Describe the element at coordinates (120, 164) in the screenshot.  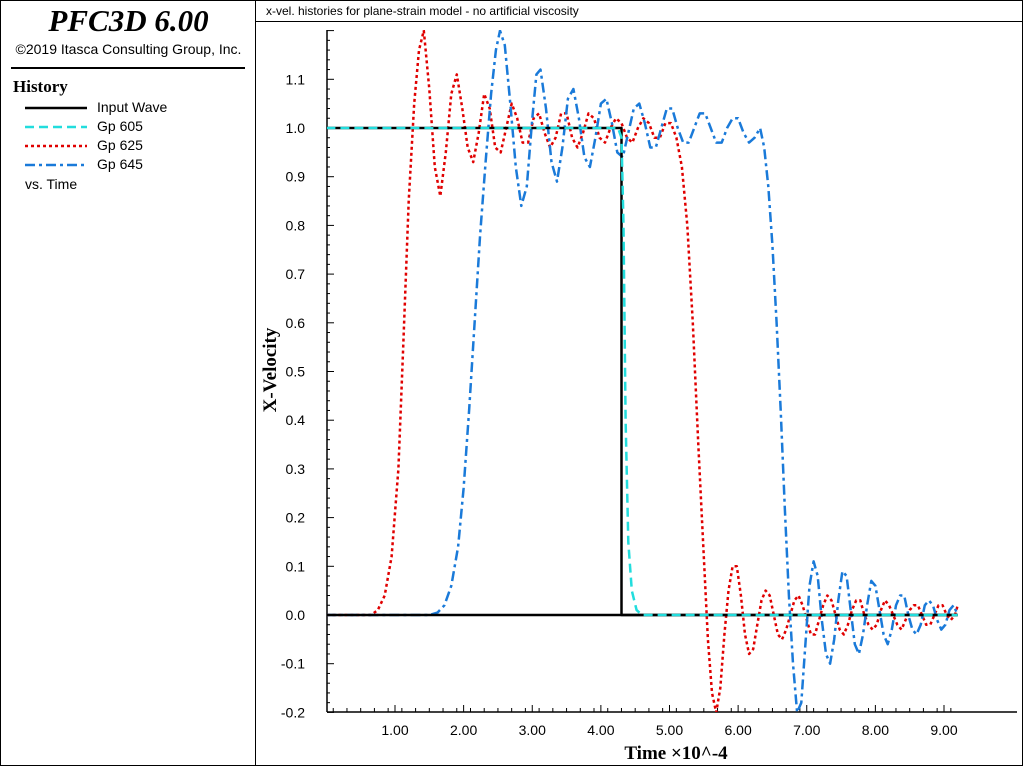
I see `legend-label: Gp 645` at that location.